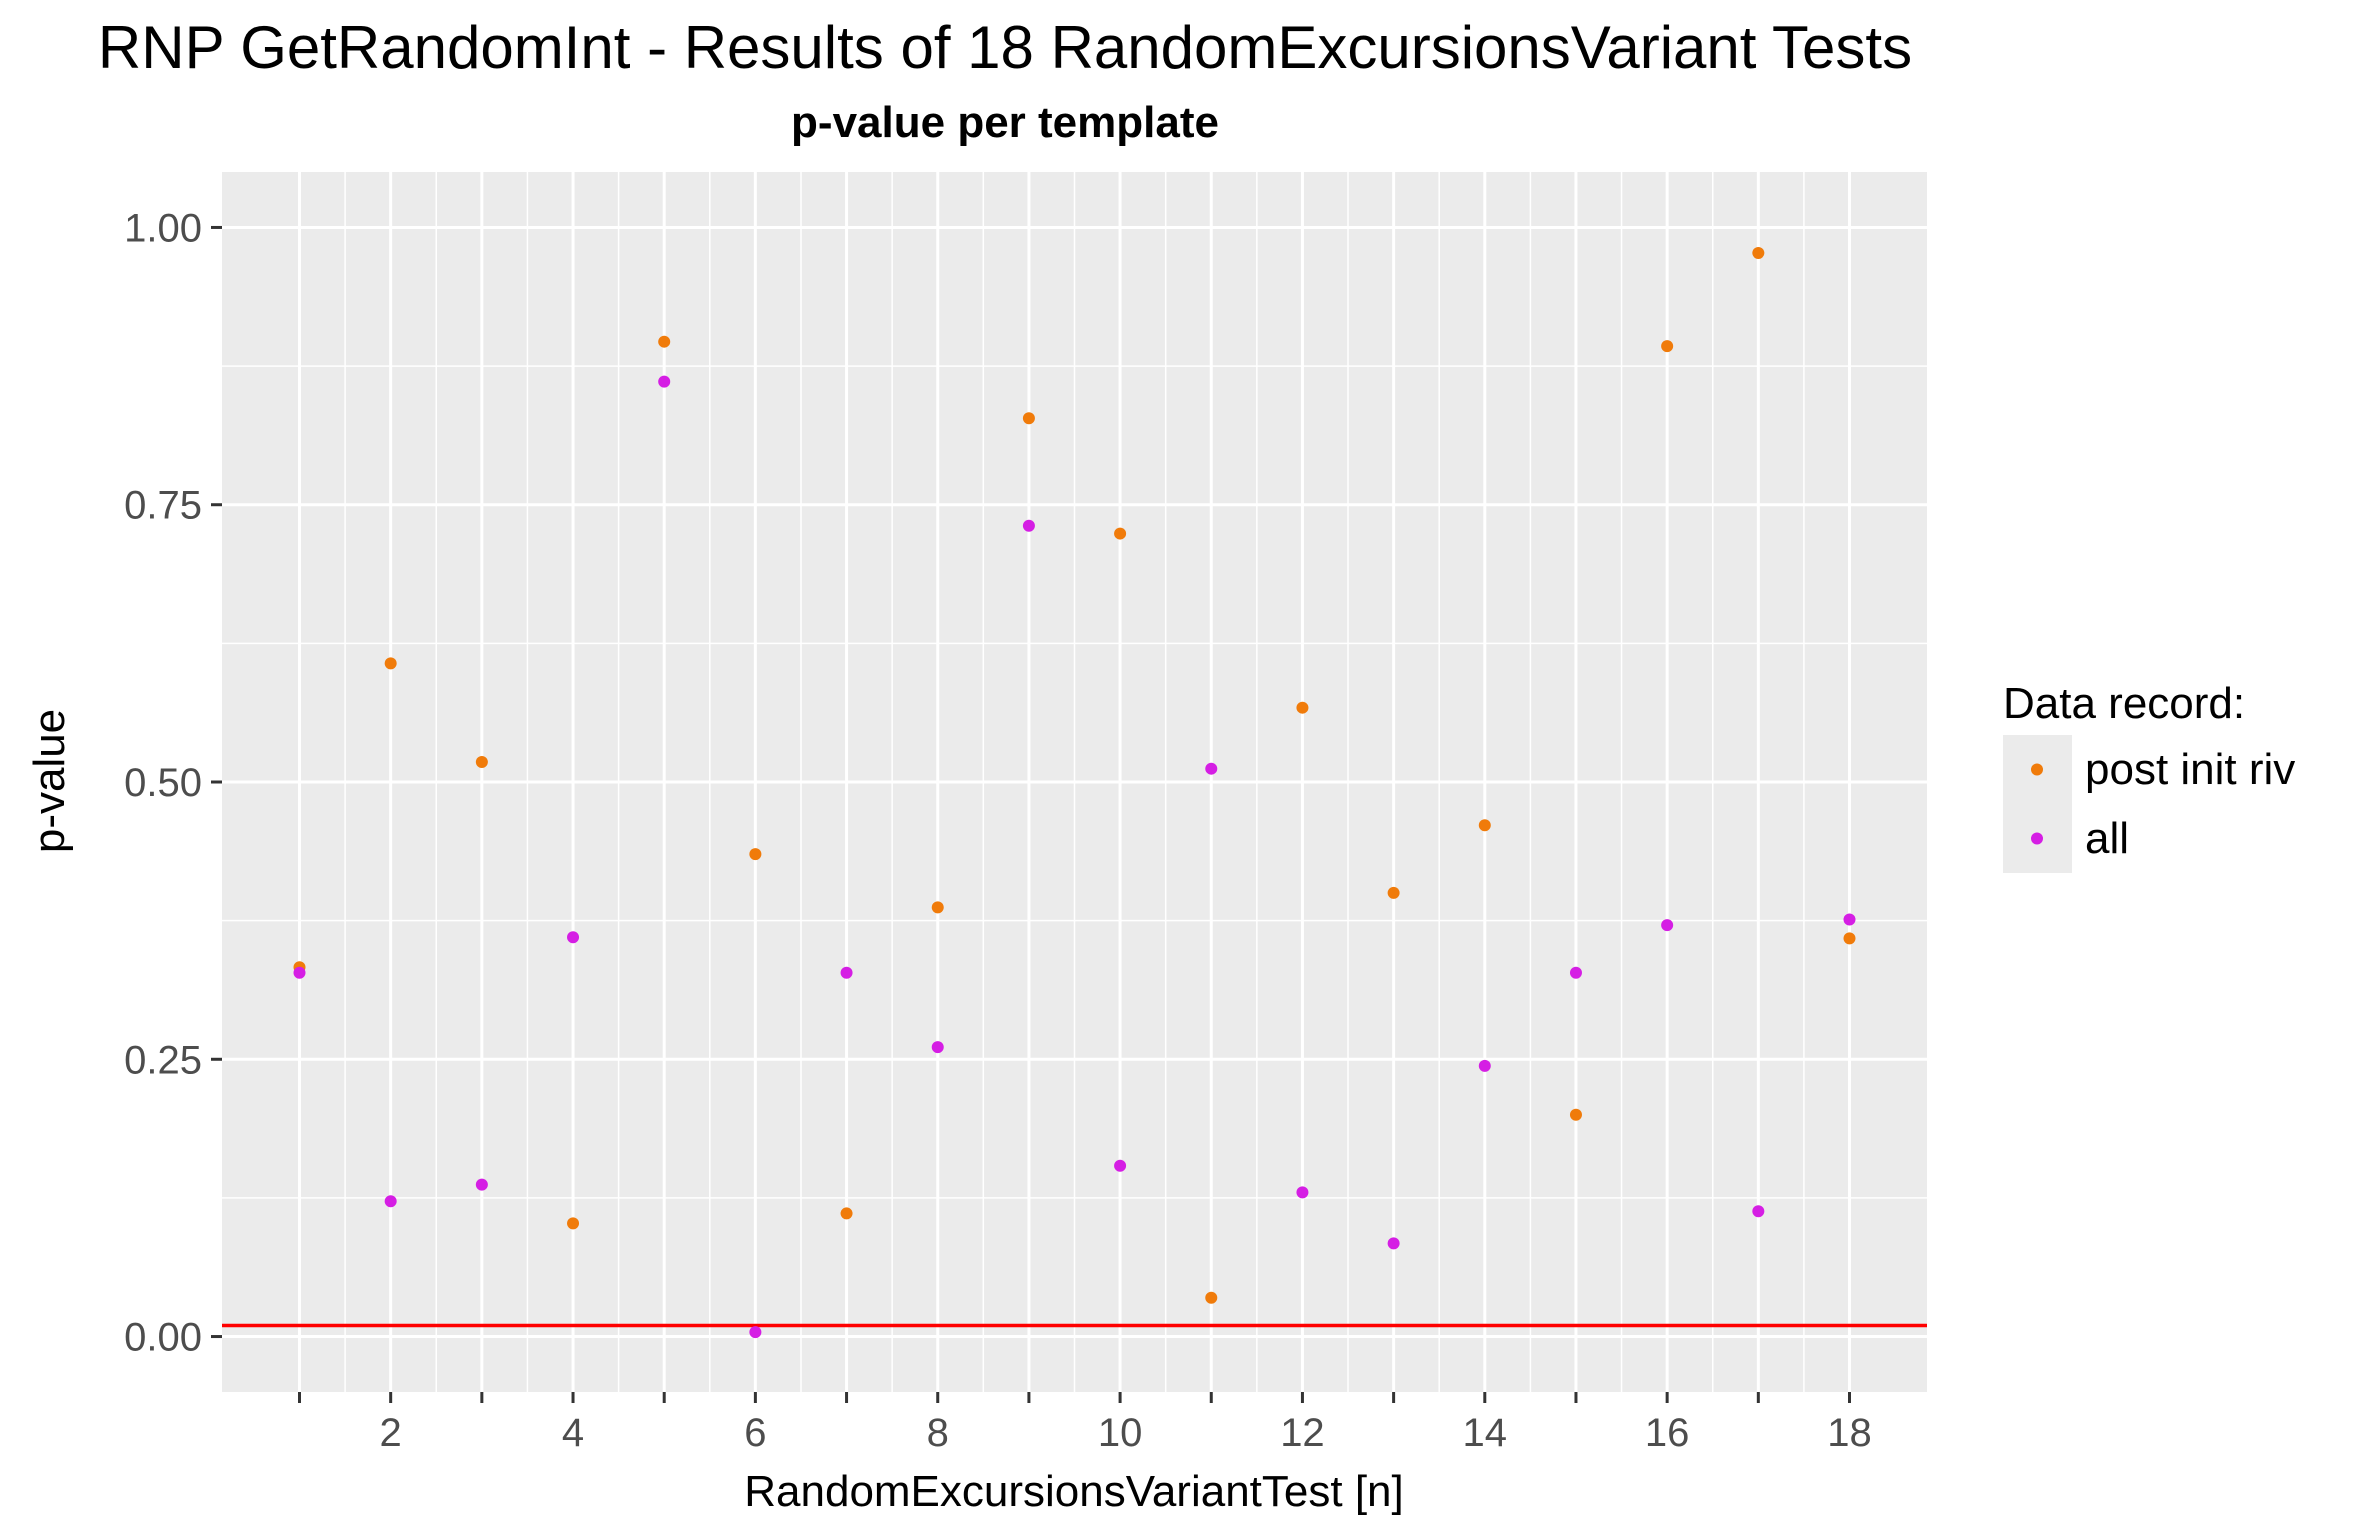 The width and height of the screenshot is (2362, 1535). What do you see at coordinates (391, 1433) in the screenshot?
I see `x-tick-label: 2` at bounding box center [391, 1433].